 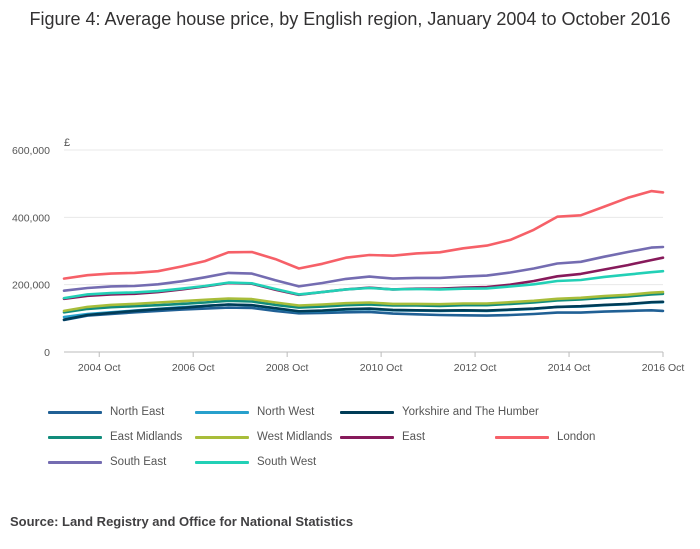 What do you see at coordinates (31, 286) in the screenshot?
I see `y-tick-label: 200,000` at bounding box center [31, 286].